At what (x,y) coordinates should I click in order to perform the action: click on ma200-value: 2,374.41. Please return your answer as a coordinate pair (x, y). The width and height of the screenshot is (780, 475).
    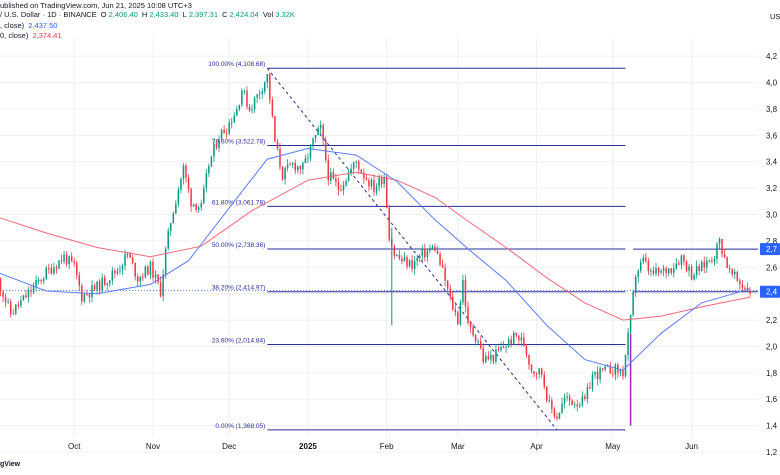
    Looking at the image, I should click on (47, 35).